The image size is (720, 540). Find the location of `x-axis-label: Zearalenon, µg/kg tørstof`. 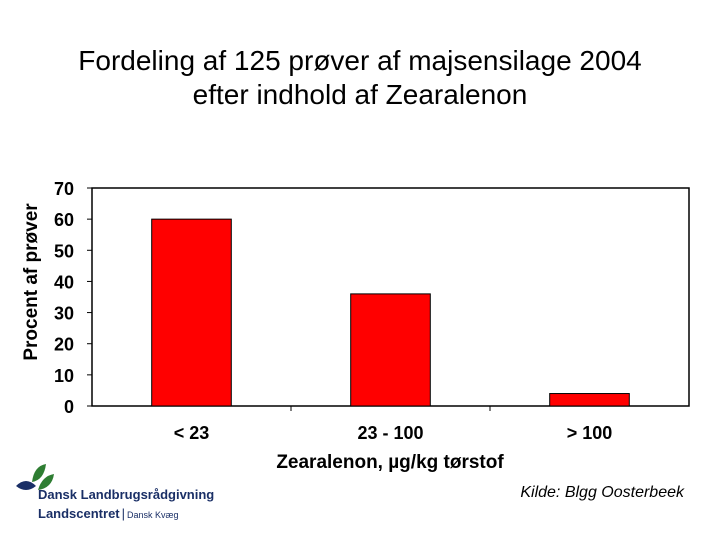

x-axis-label: Zearalenon, µg/kg tørstof is located at coordinates (390, 462).